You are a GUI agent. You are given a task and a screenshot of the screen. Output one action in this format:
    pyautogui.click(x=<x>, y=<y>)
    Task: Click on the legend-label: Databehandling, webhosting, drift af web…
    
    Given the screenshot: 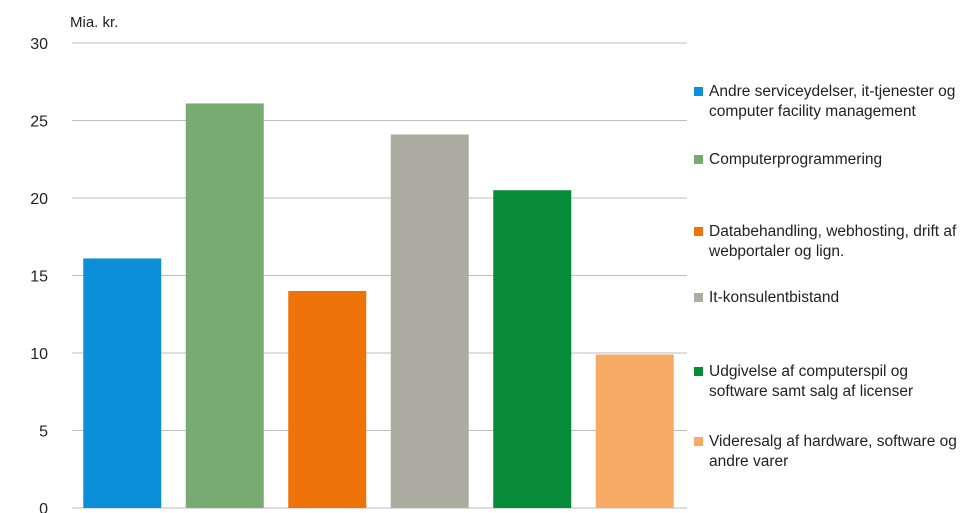 What is the action you would take?
    pyautogui.click(x=833, y=241)
    